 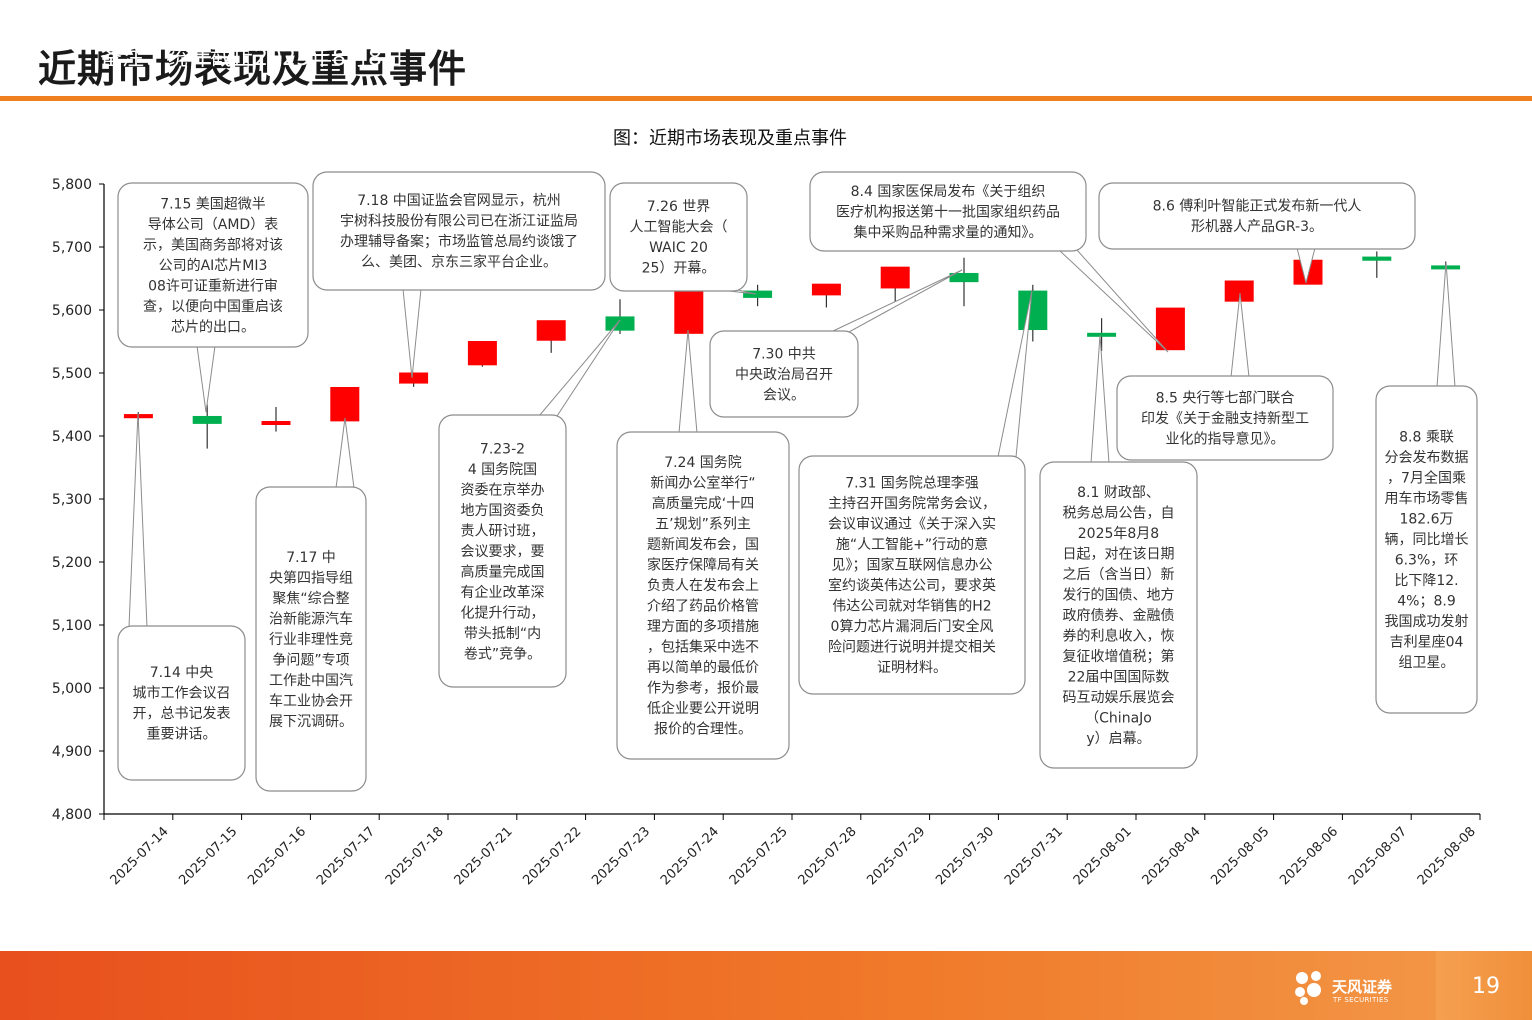 What do you see at coordinates (72, 437) in the screenshot?
I see `y-tick-label: 5,400` at bounding box center [72, 437].